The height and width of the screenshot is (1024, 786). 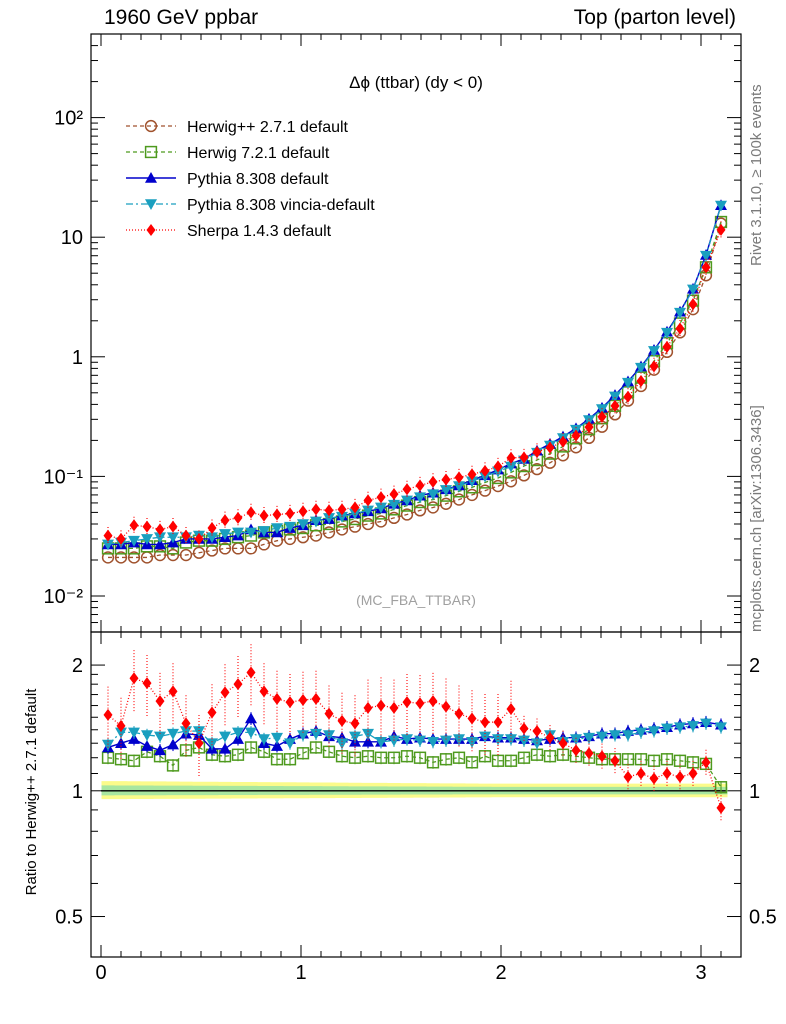 What do you see at coordinates (754, 666) in the screenshot?
I see `y-tick-label: 2` at bounding box center [754, 666].